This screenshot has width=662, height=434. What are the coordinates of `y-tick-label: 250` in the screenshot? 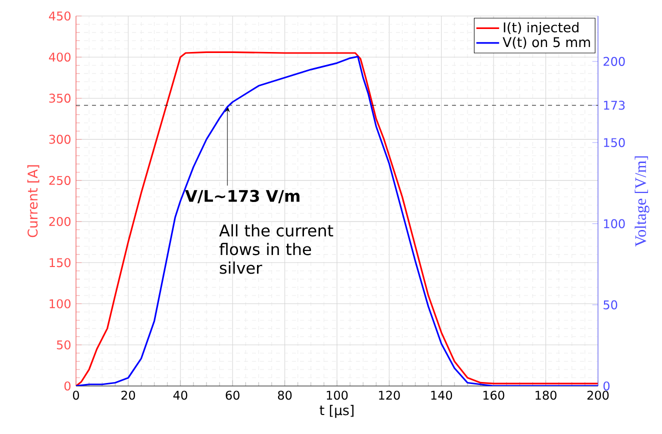 It's located at (59, 180).